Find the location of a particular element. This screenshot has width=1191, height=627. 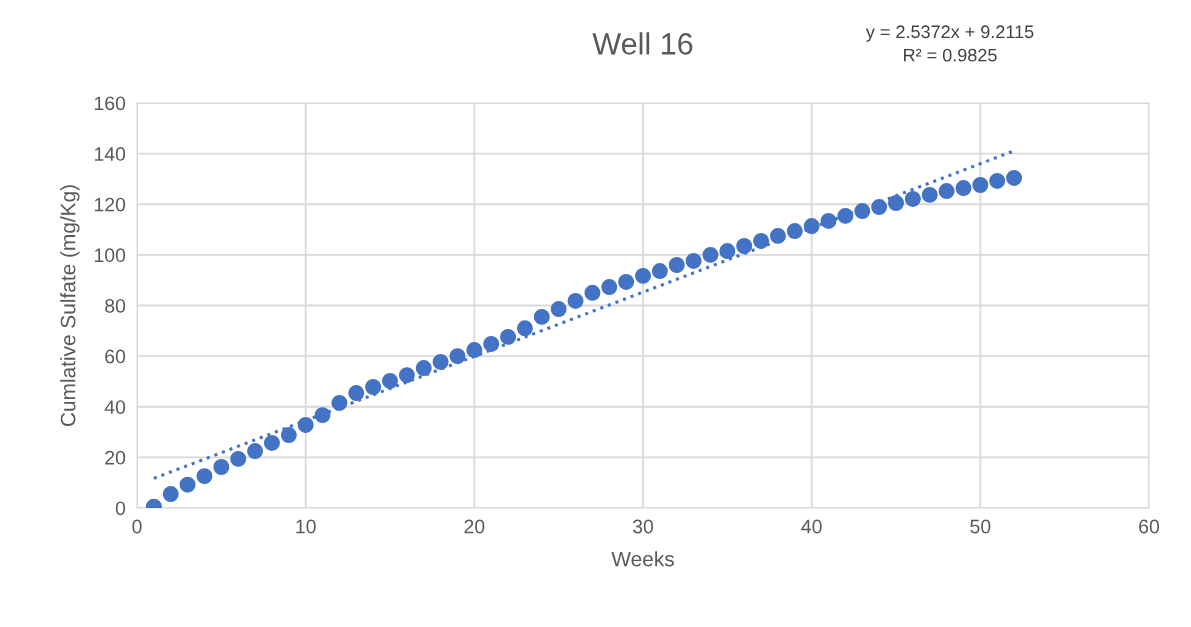

y-tick-label: 80 is located at coordinates (115, 305).